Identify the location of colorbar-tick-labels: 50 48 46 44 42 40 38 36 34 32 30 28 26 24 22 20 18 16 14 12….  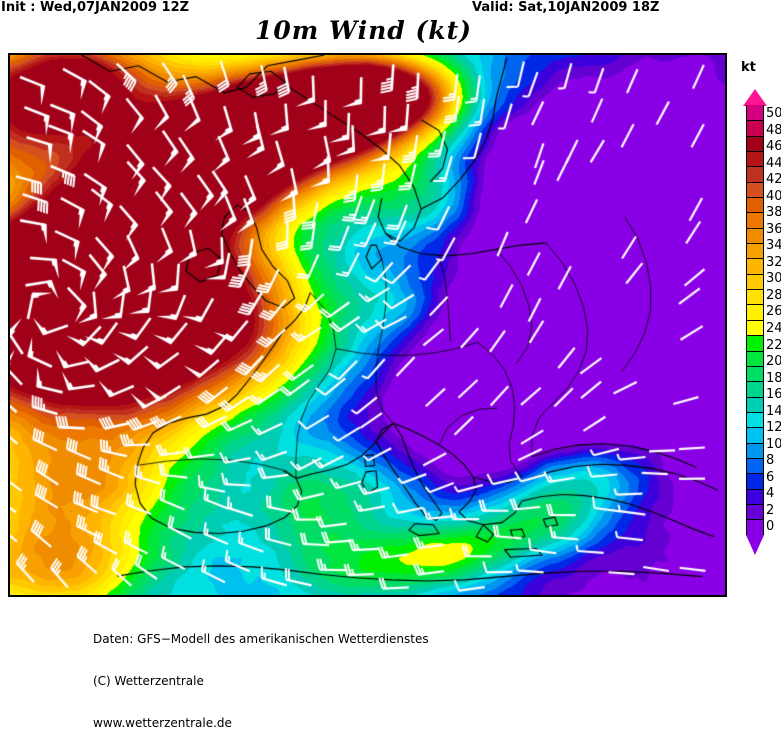
(773, 320).